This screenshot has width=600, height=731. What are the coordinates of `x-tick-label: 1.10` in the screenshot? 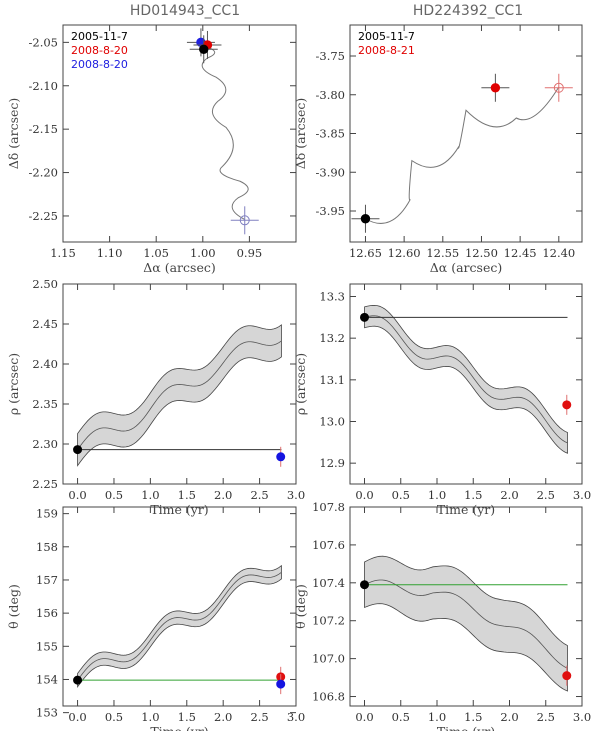 It's located at (110, 253).